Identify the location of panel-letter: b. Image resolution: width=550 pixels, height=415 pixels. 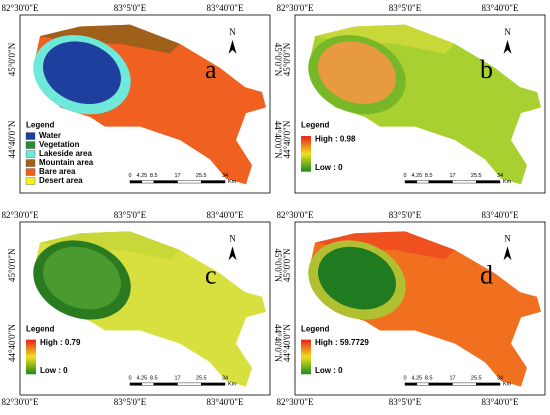
(486, 69).